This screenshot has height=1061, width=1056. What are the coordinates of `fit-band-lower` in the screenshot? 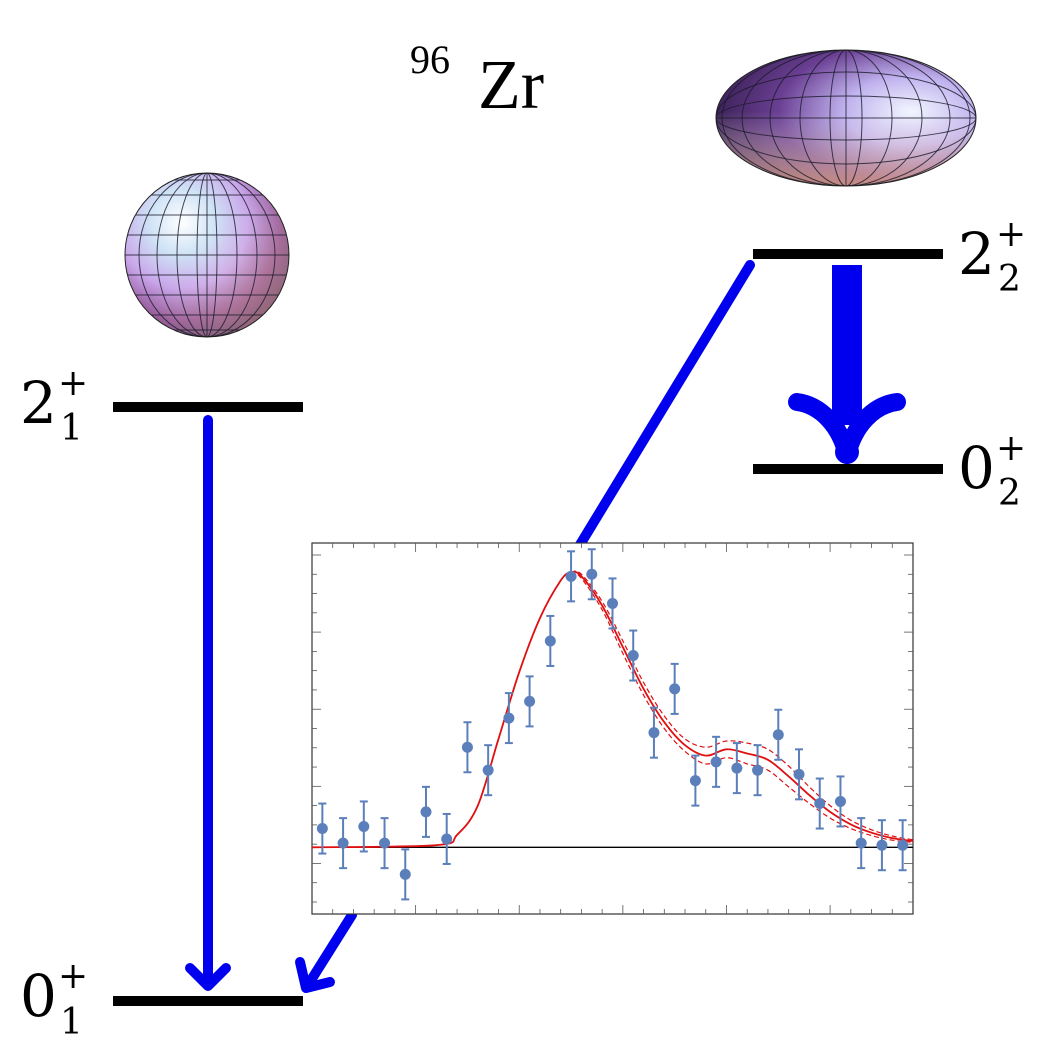 It's located at (612, 709).